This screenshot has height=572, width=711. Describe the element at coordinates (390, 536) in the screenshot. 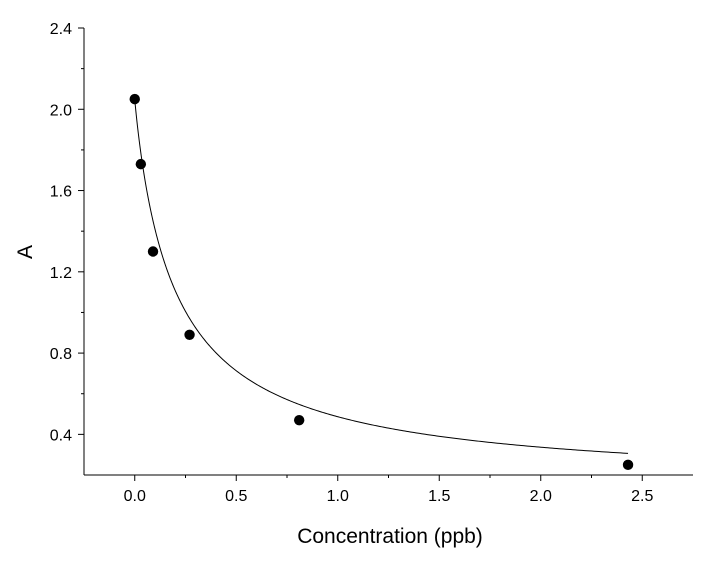

I see `x-axis-title: Concentration (ppb)` at that location.